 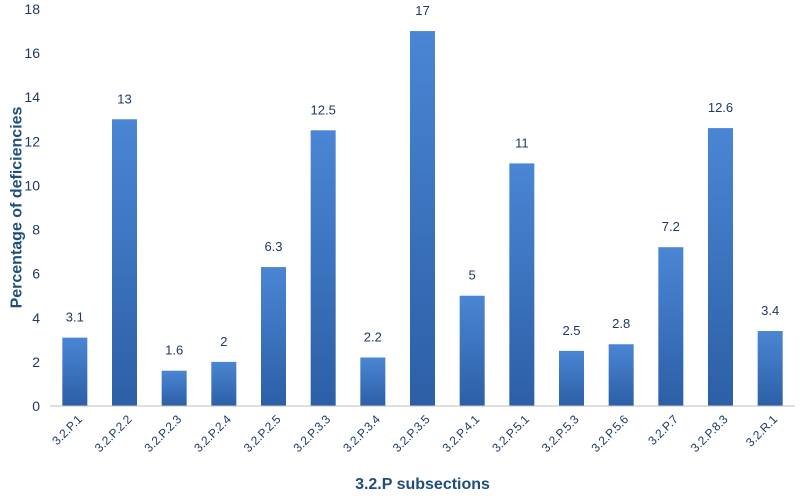 What do you see at coordinates (312, 433) in the screenshot?
I see `x-tick-label: 3.2.P.3.3` at bounding box center [312, 433].